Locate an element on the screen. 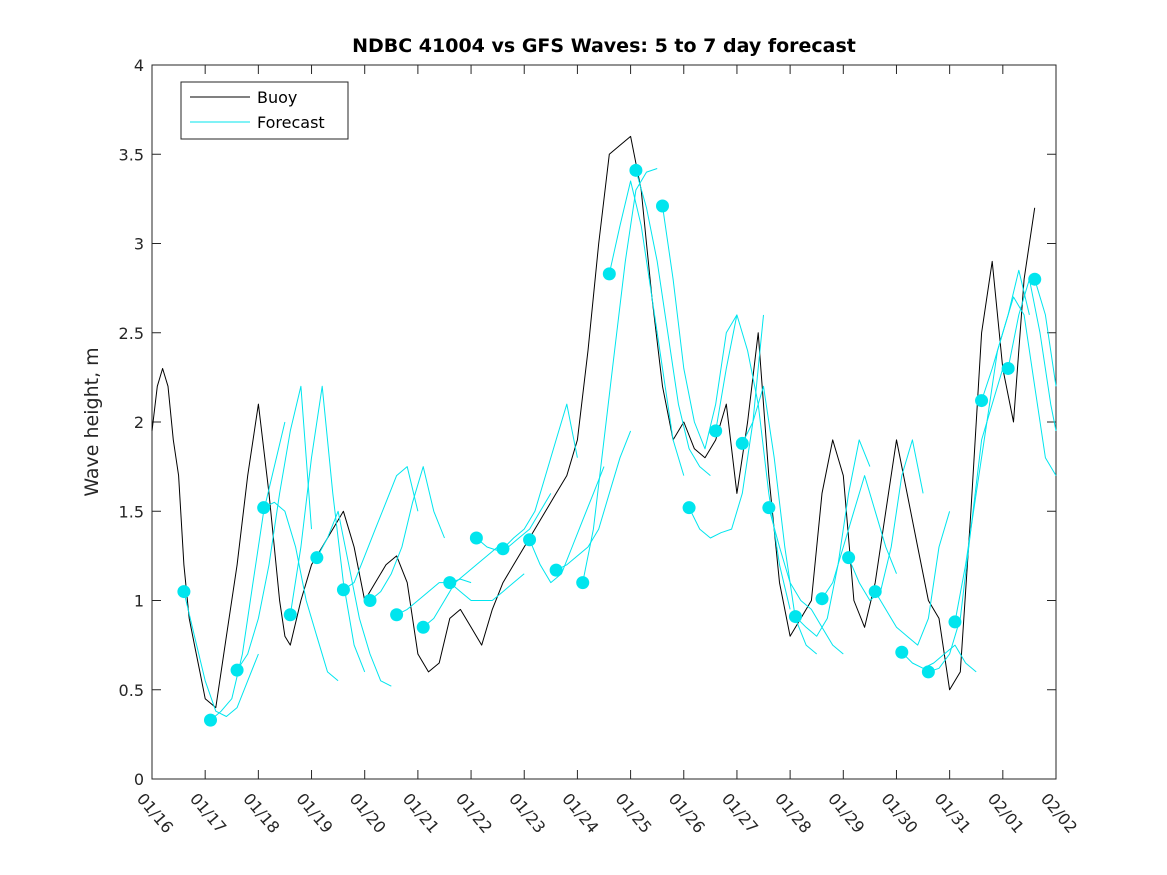 The image size is (1167, 875). y-tick-label: 4 is located at coordinates (139, 65).